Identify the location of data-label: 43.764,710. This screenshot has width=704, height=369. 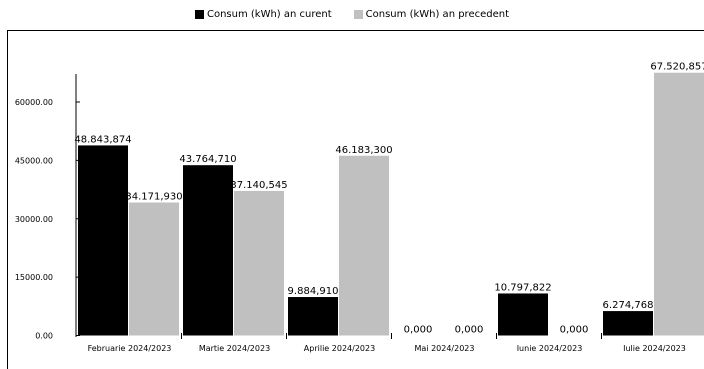
(207, 159).